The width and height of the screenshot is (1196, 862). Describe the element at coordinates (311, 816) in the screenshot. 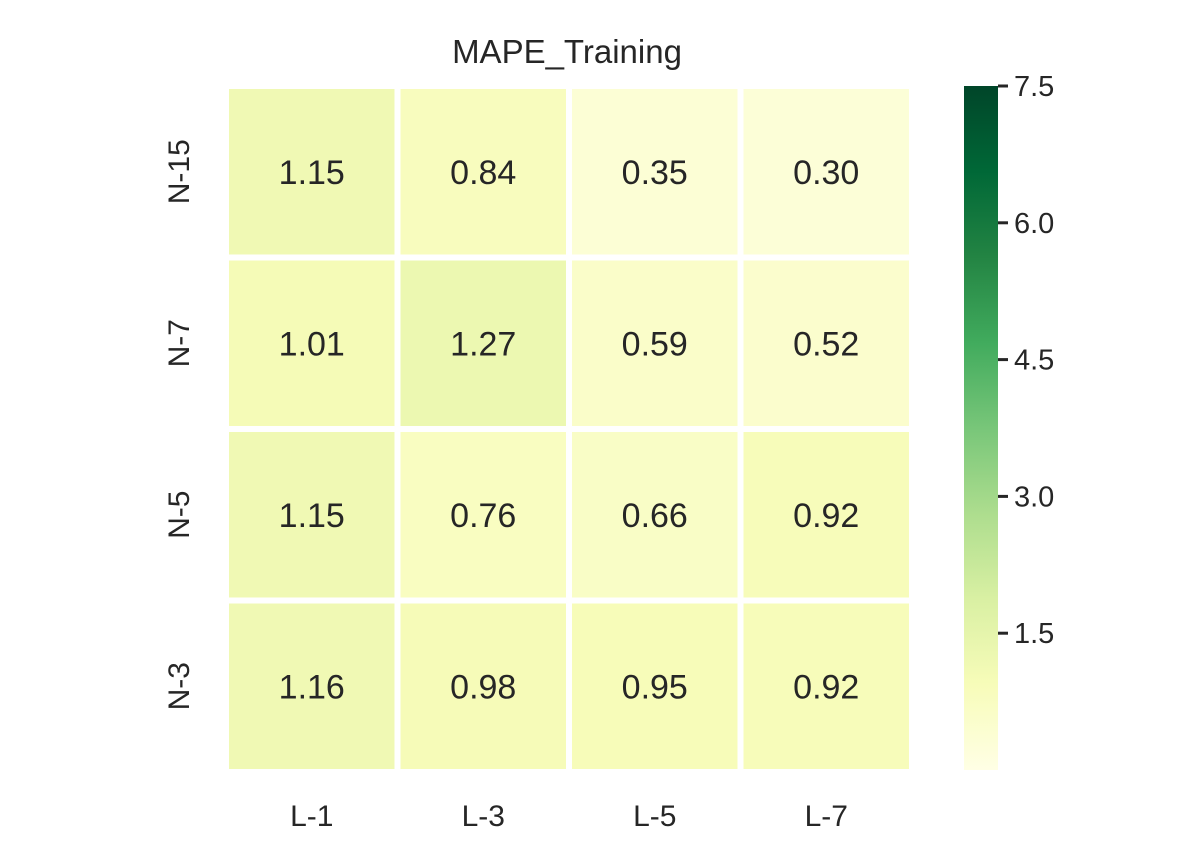

I see `x-tick-label: L-1` at that location.